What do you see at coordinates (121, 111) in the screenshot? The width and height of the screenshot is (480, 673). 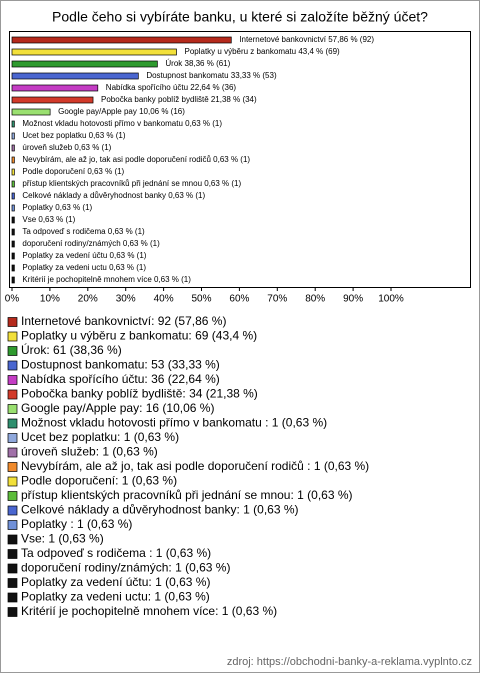 I see `bar-label: Google pay/Apple pay 10,06 % (16)` at bounding box center [121, 111].